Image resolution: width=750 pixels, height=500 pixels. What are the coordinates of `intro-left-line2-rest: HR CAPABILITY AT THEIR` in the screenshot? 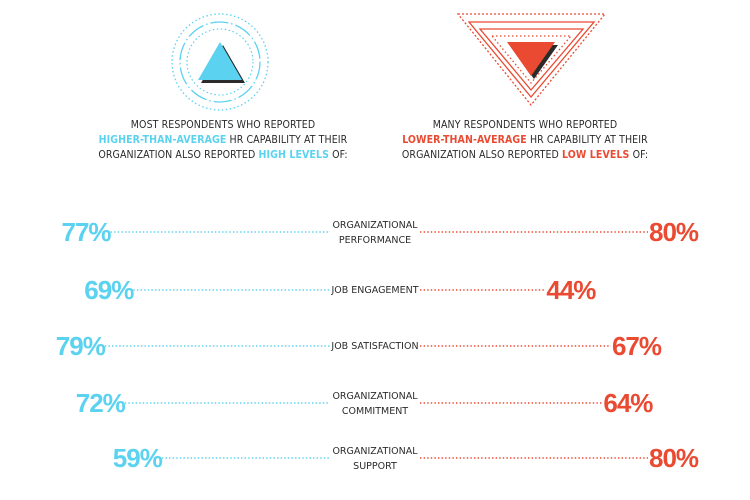 It's located at (287, 140).